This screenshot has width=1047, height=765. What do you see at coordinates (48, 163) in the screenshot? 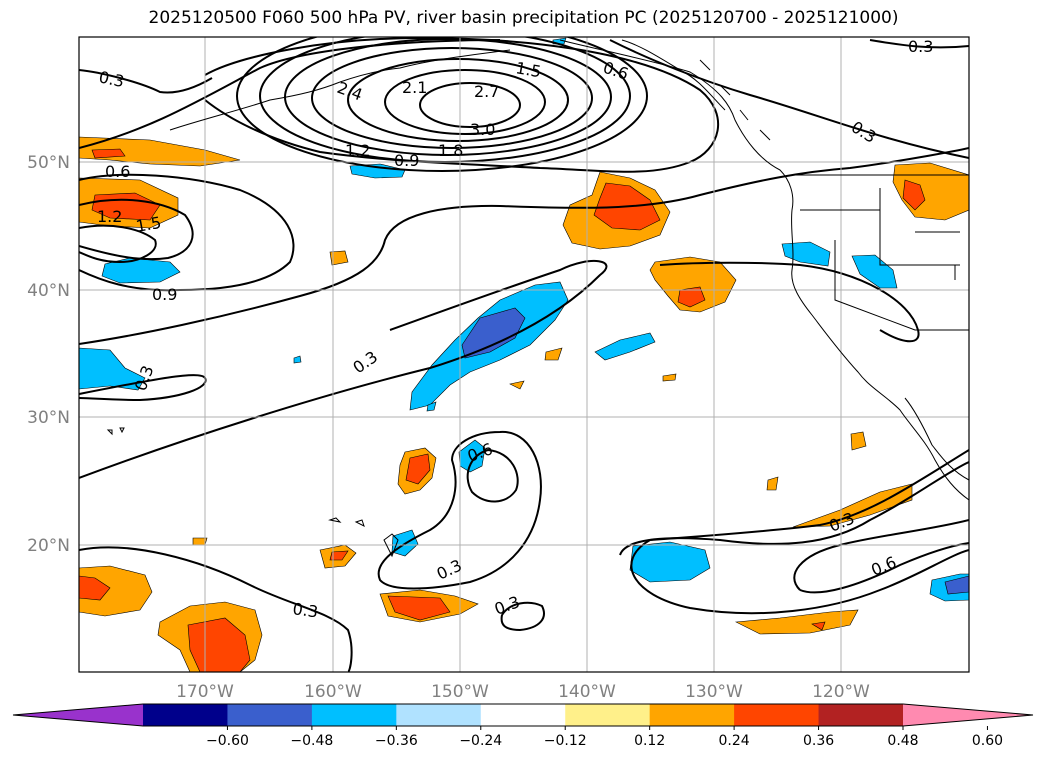
I see `lat-label-50n: 50°N` at bounding box center [48, 163].